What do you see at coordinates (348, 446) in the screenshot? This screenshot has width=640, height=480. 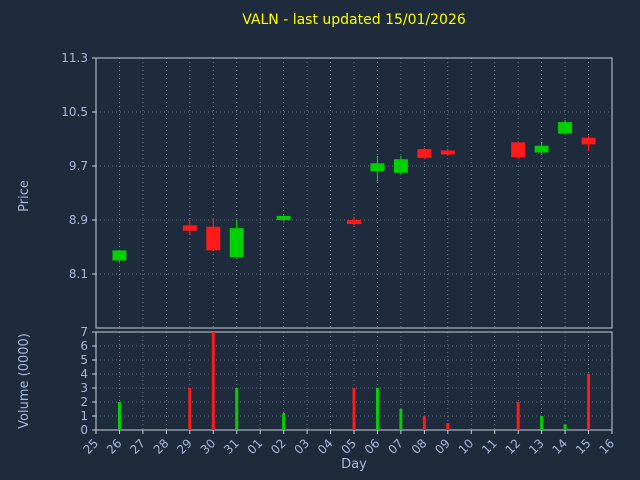 I see `x-tick-label: 05` at bounding box center [348, 446].